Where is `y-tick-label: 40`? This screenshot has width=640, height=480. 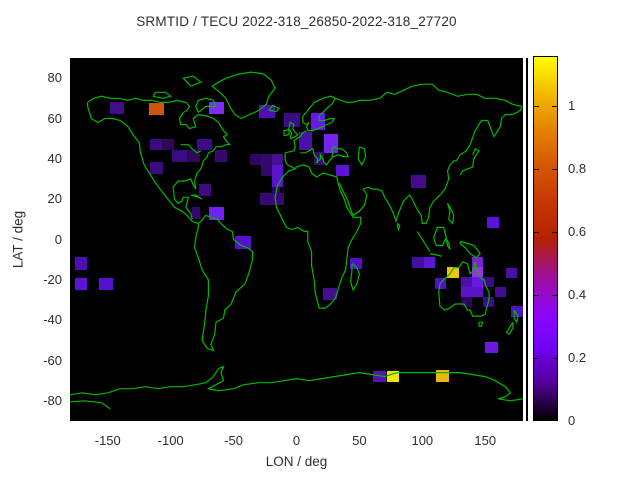
y-tick-label: 40 is located at coordinates (54, 158).